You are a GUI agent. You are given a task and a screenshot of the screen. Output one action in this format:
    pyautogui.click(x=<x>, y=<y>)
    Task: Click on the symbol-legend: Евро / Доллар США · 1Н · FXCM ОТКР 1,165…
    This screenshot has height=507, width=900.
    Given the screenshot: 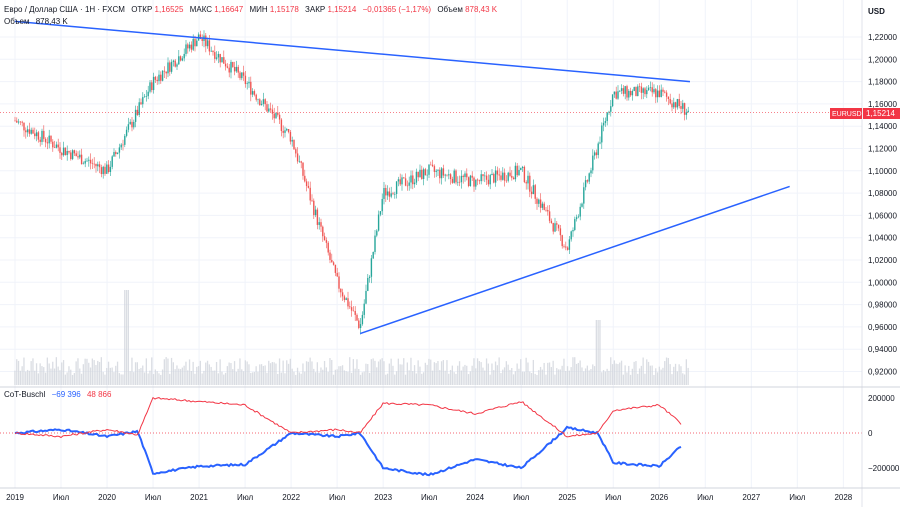 What is the action you would take?
    pyautogui.click(x=251, y=9)
    